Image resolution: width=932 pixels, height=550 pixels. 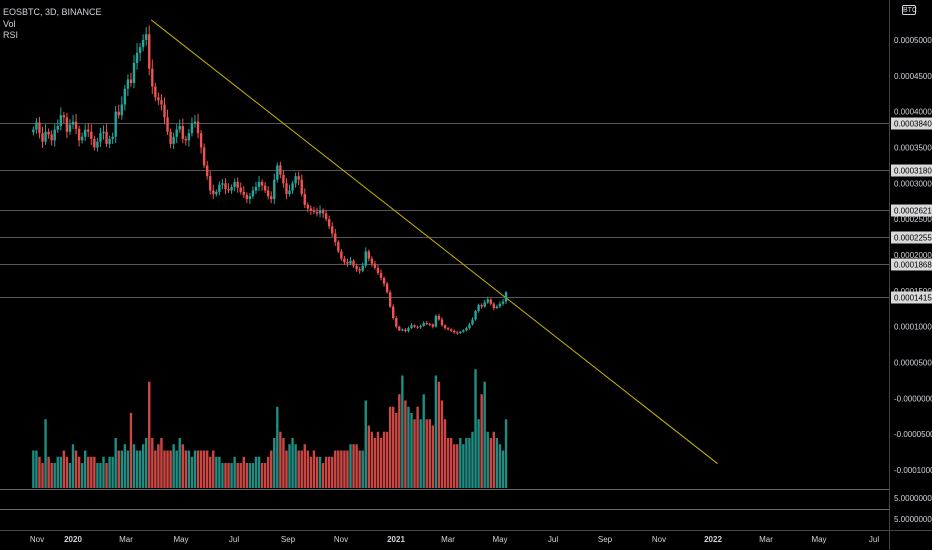 What do you see at coordinates (180, 539) in the screenshot?
I see `time-tick-label: May` at bounding box center [180, 539].